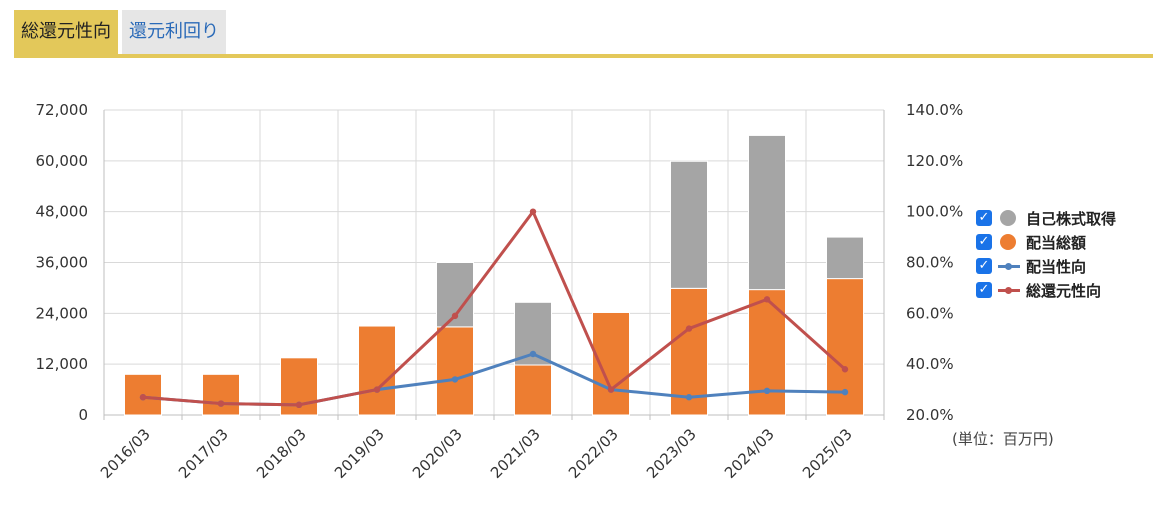  Describe the element at coordinates (359, 453) in the screenshot. I see `x-tick-label: 2019/03` at that location.